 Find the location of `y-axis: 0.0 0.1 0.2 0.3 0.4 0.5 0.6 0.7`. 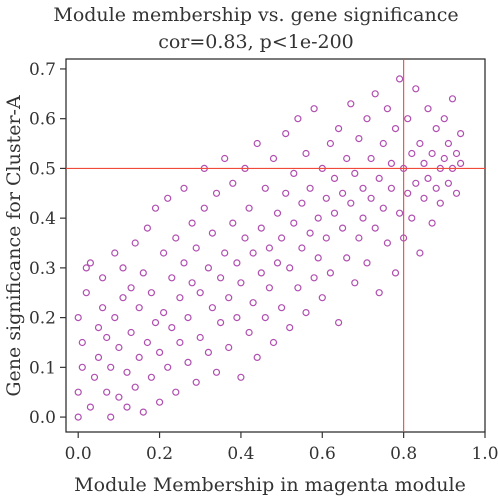

y-axis: 0.0 0.1 0.2 0.3 0.4 0.5 0.6 0.7 is located at coordinates (47, 244).